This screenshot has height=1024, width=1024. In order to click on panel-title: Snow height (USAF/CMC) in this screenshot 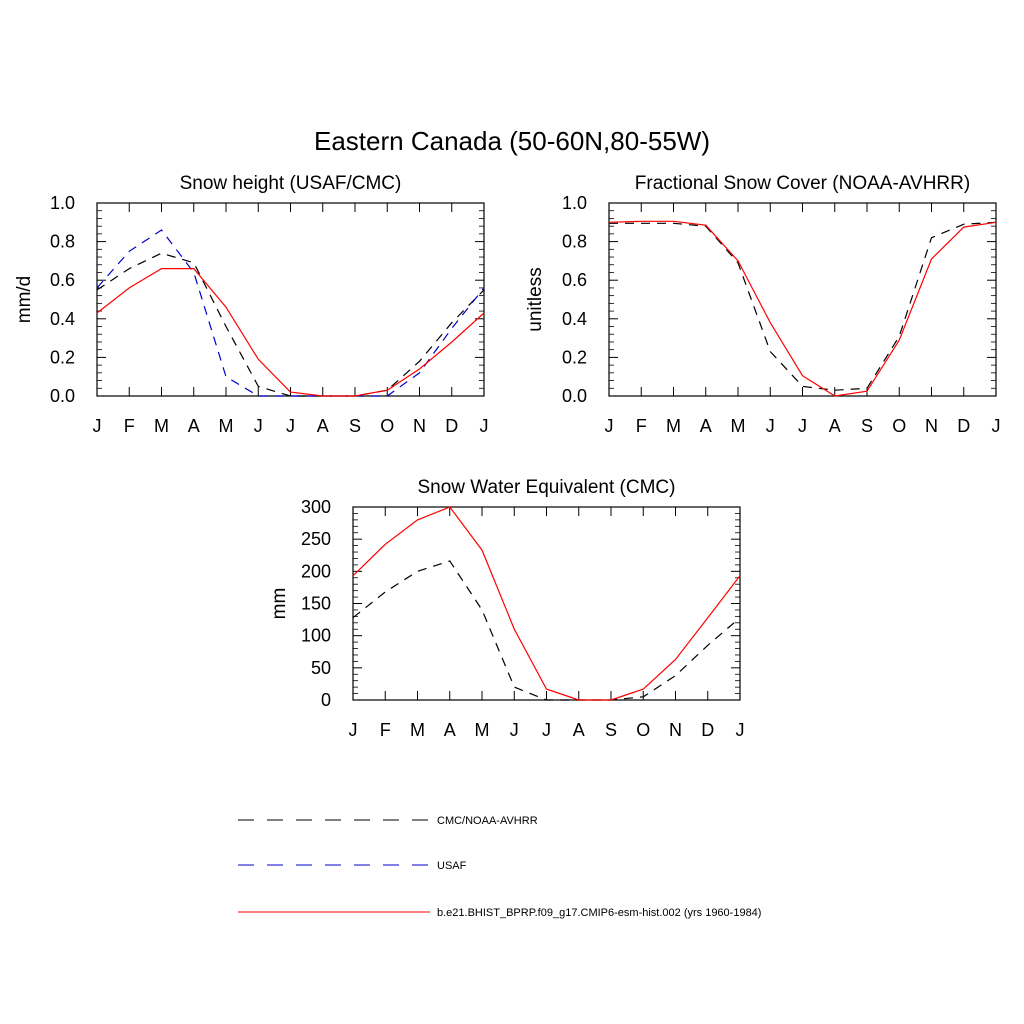, I will do `click(291, 183)`.